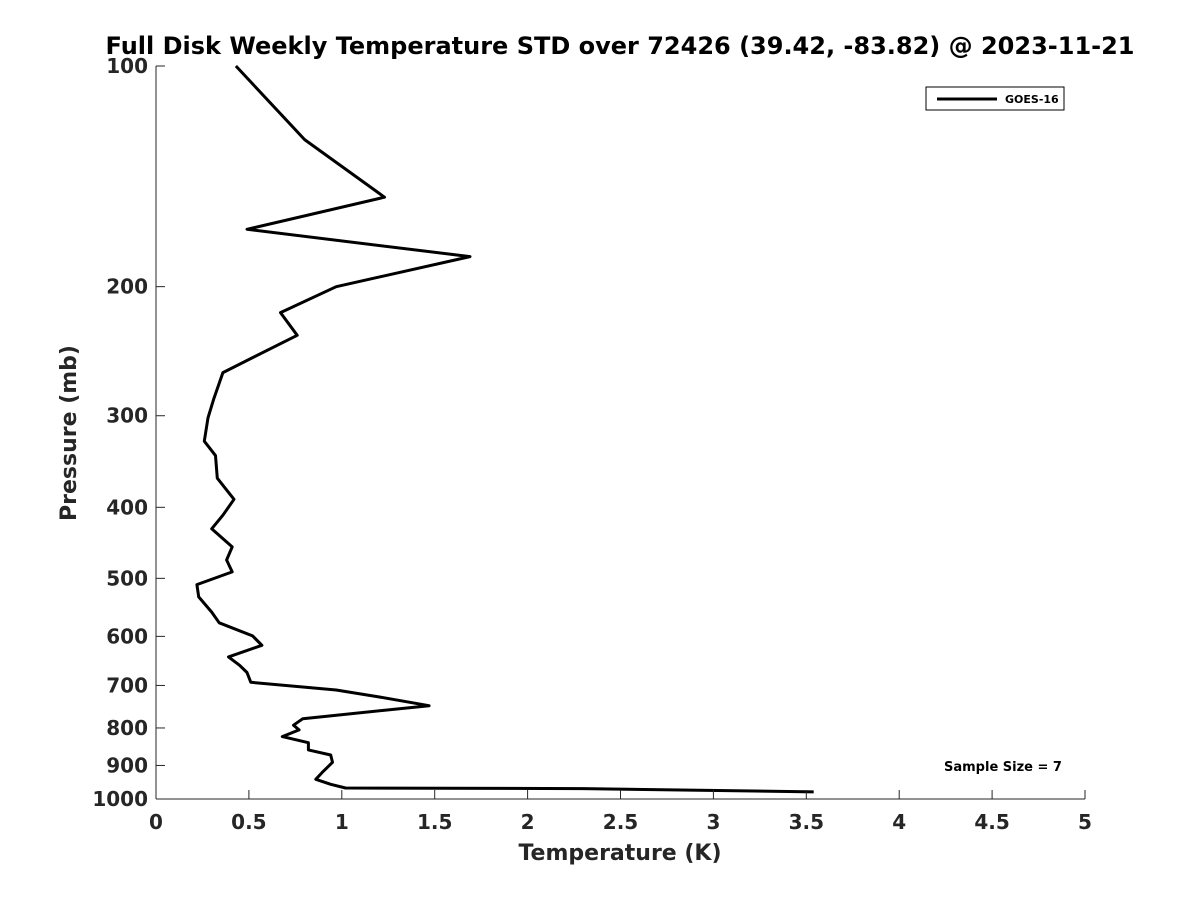 The width and height of the screenshot is (1200, 900). I want to click on y-tick-label: 300, so click(127, 416).